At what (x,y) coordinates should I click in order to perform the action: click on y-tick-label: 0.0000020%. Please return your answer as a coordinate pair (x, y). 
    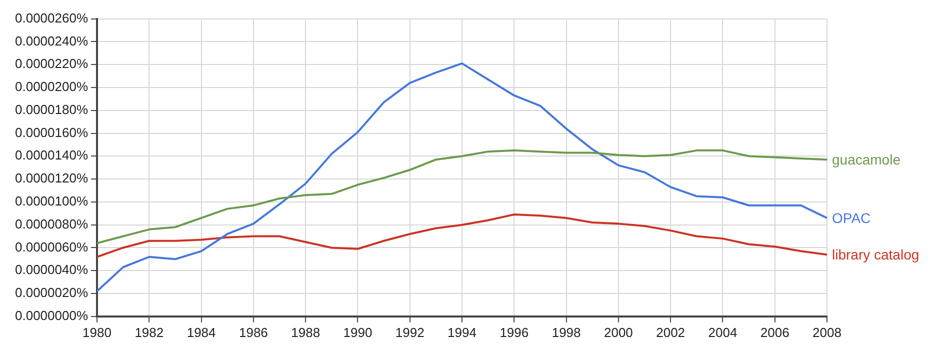
    Looking at the image, I should click on (51, 292).